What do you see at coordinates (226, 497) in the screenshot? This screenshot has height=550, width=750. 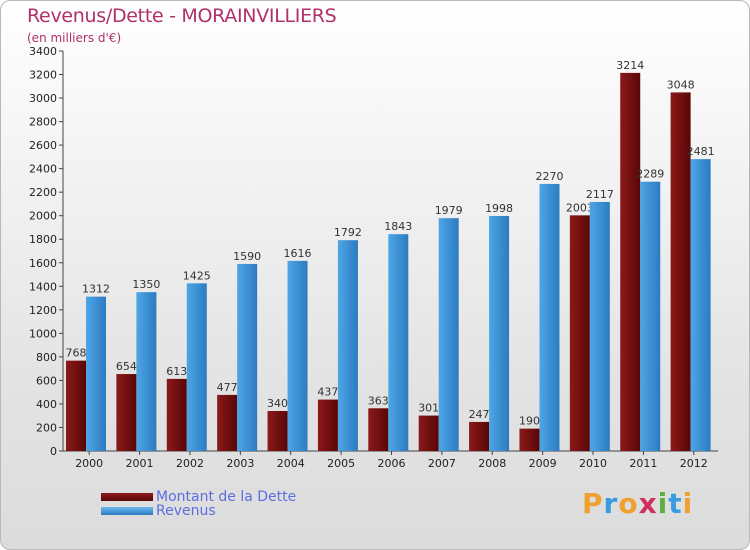 I see `legend-label-debt: Montant de la Dette` at bounding box center [226, 497].